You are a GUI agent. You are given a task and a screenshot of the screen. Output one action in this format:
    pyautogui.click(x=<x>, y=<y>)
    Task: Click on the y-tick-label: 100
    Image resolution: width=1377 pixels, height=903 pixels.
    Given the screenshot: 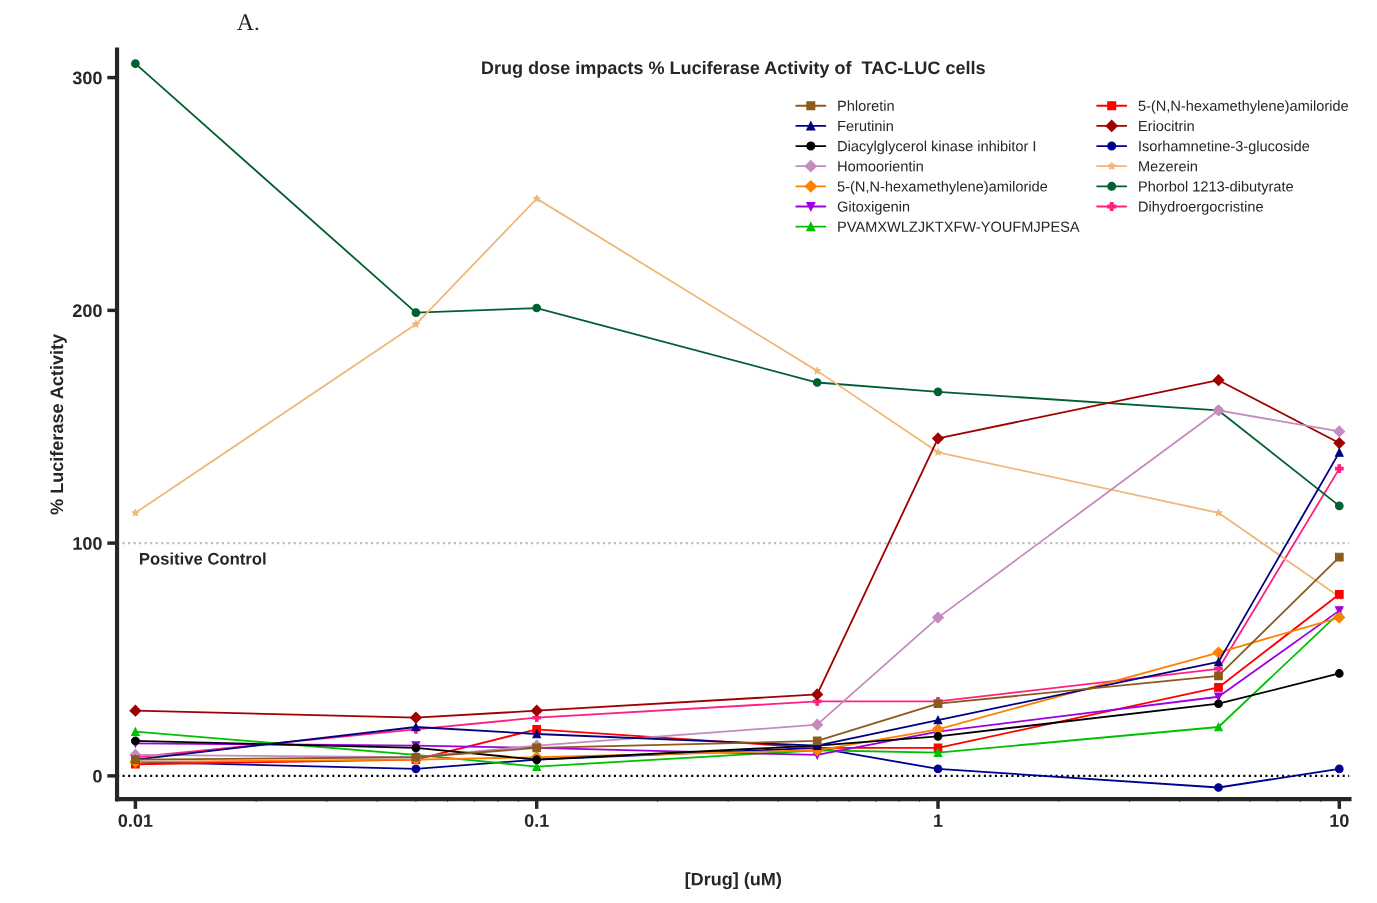 What is the action you would take?
    pyautogui.click(x=87, y=543)
    